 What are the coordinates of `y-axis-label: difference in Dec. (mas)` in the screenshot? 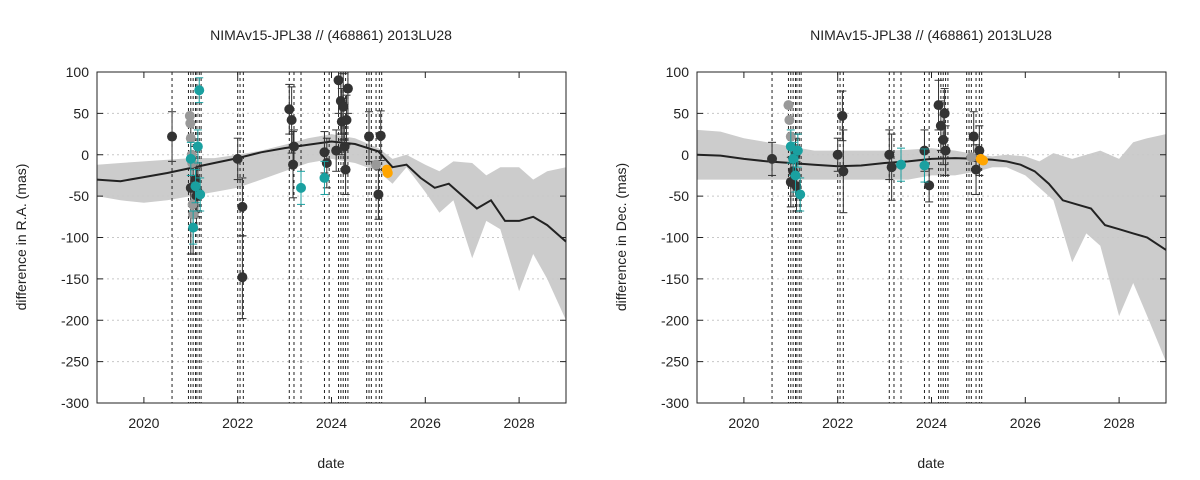 It's located at (621, 237).